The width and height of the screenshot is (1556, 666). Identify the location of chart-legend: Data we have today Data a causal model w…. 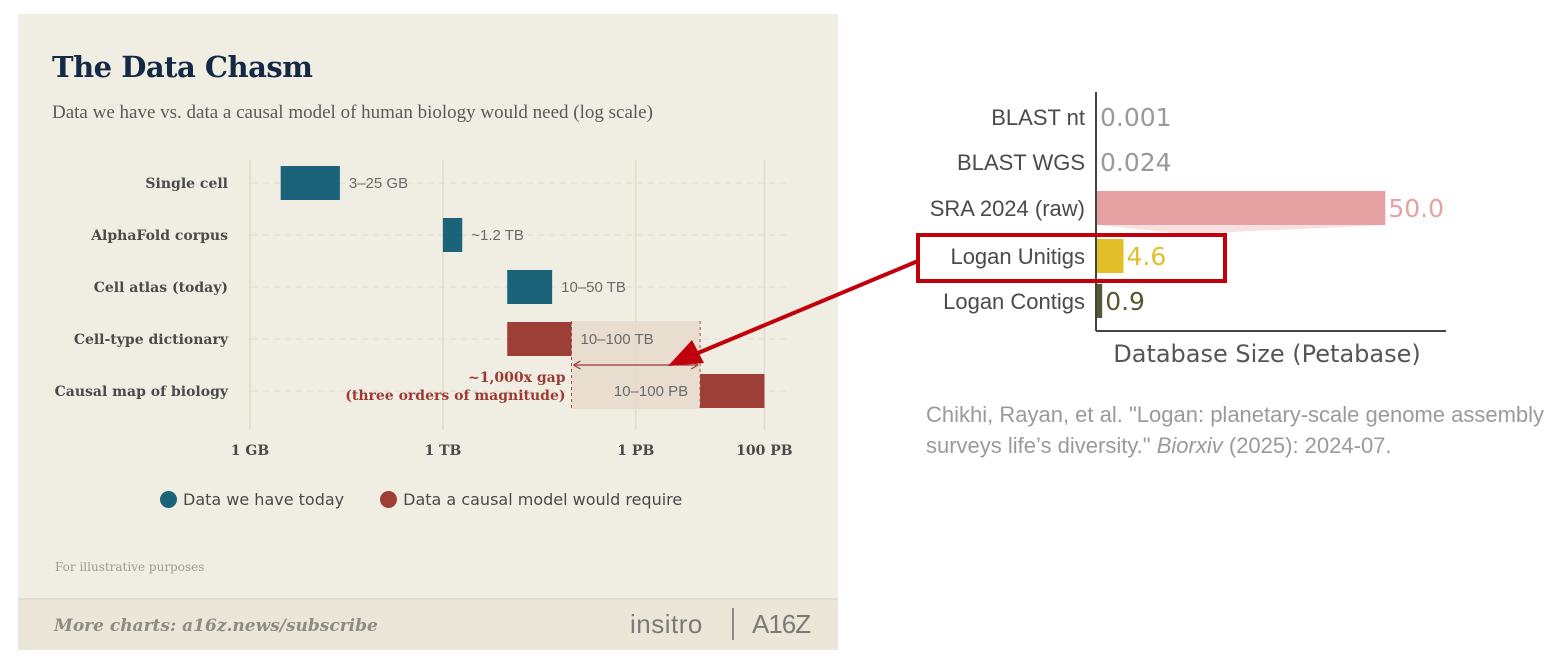
(421, 499).